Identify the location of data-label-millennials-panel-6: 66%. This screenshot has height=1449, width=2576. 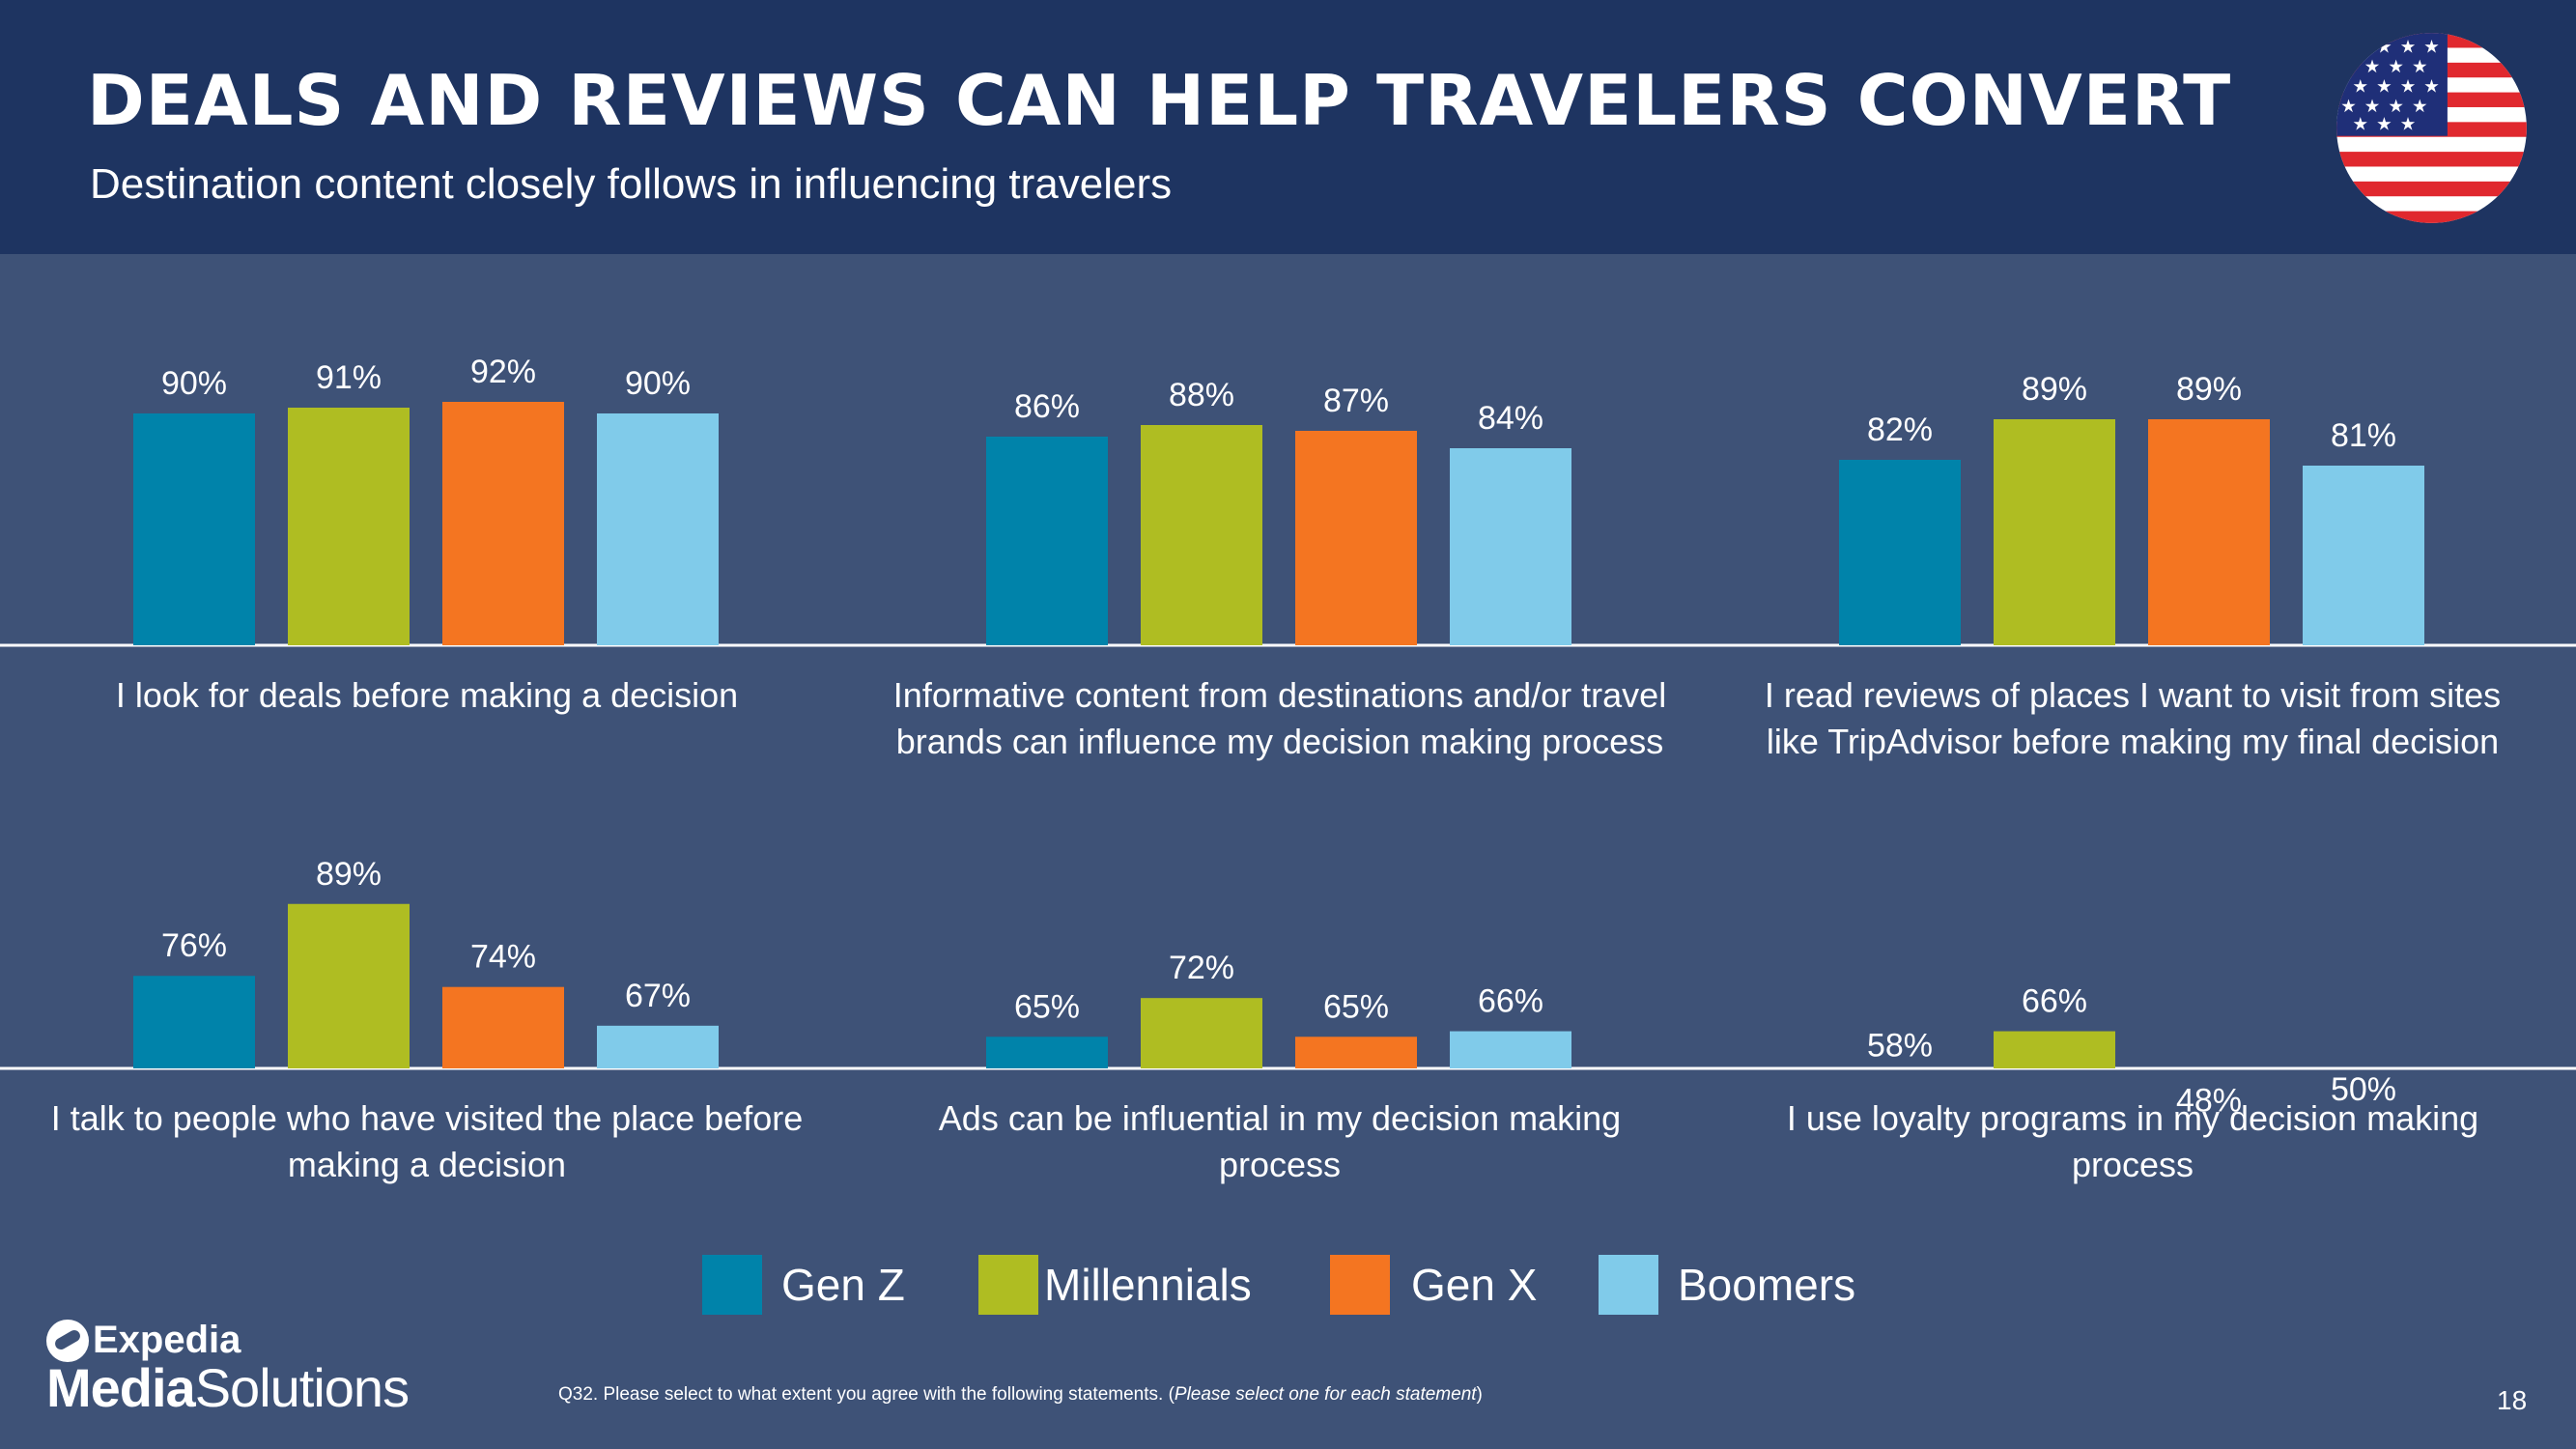
(2054, 1002).